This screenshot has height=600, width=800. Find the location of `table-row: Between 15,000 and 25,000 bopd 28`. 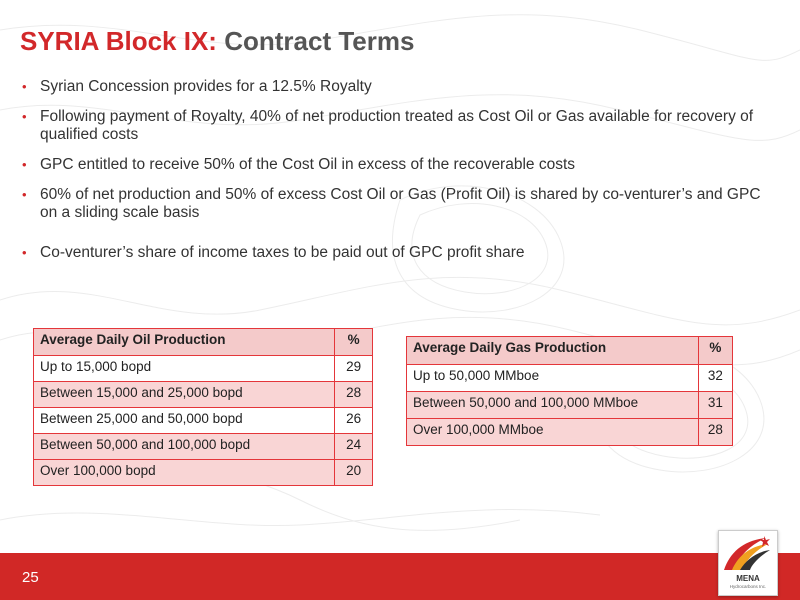

table-row: Between 15,000 and 25,000 bopd 28 is located at coordinates (202, 394).